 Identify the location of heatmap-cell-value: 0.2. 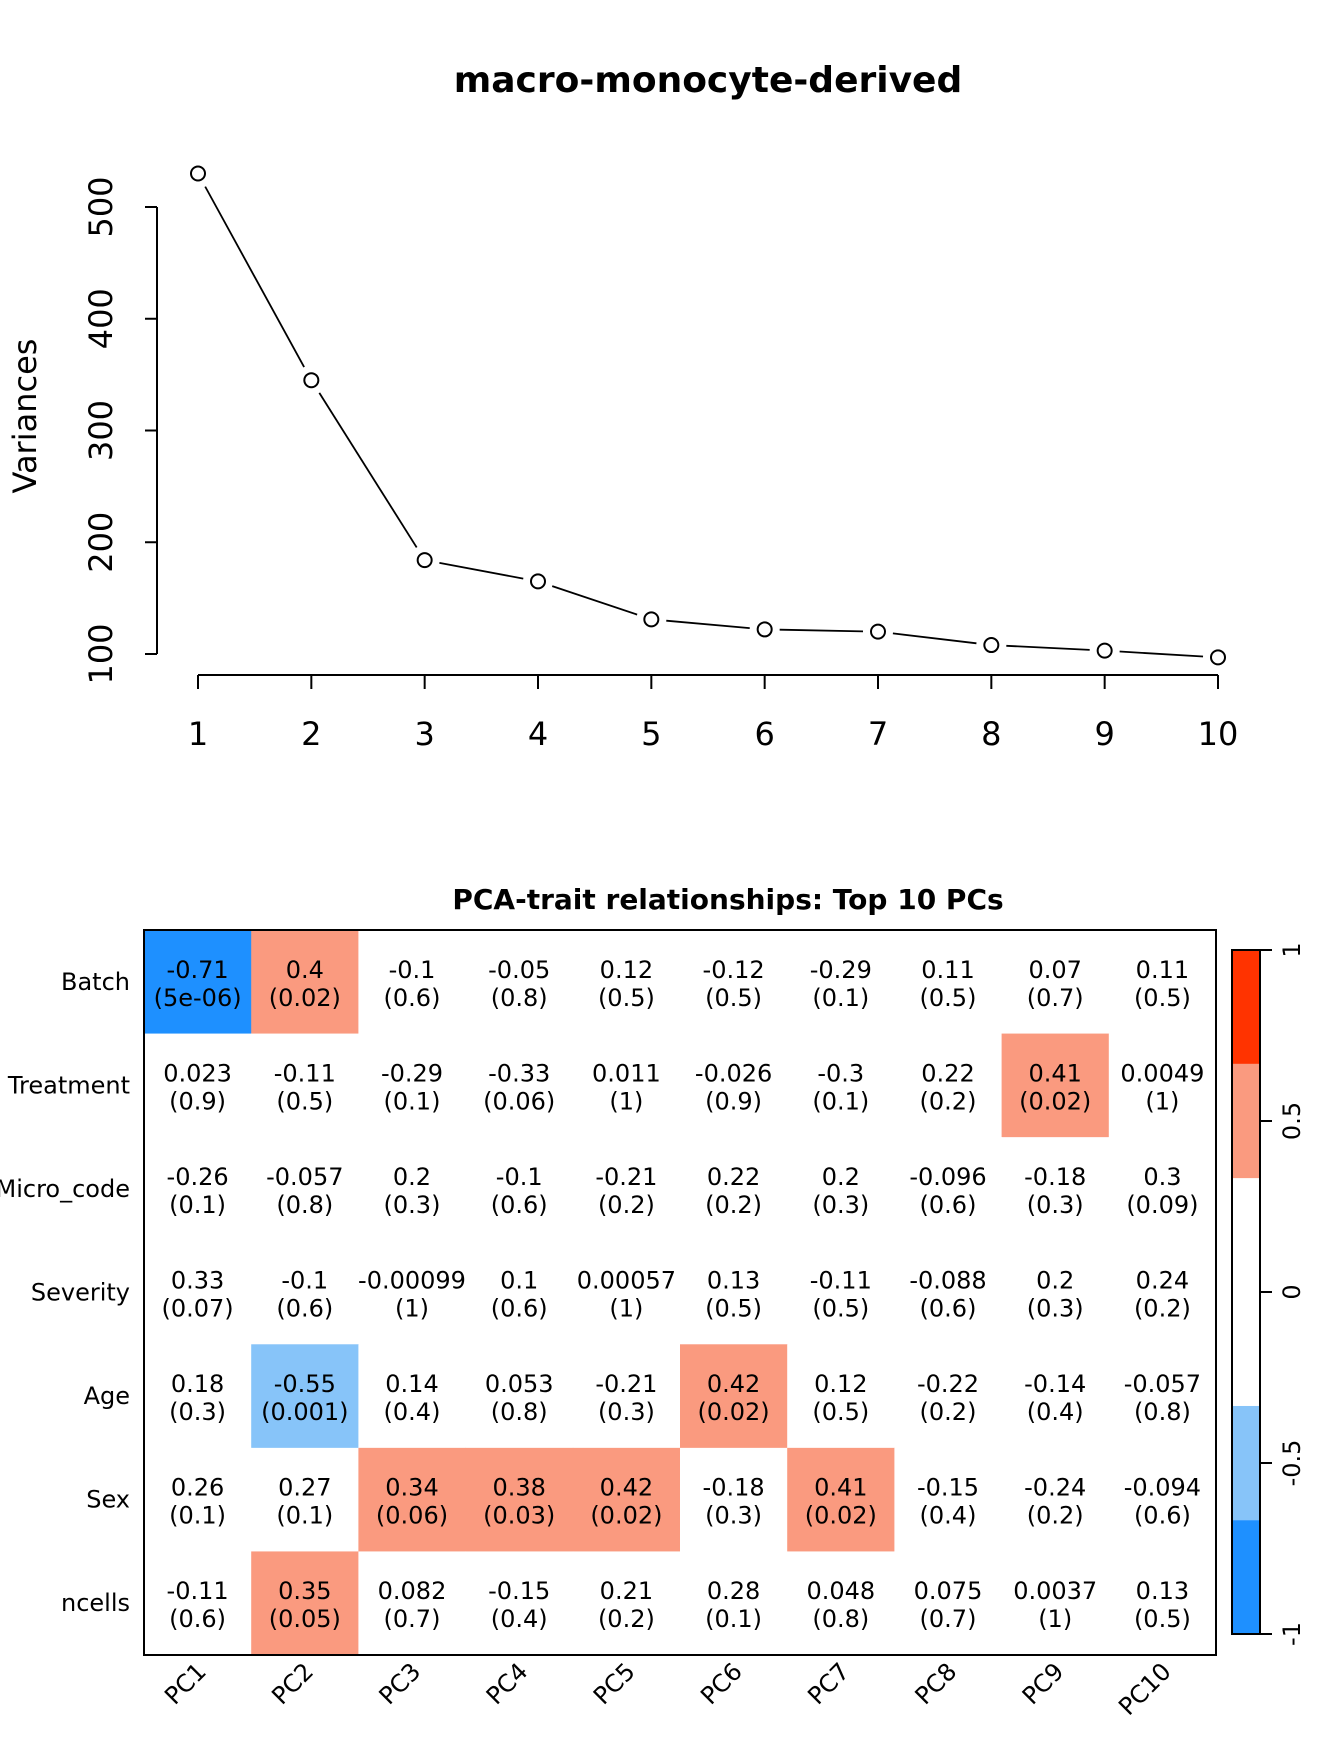
(841, 1177).